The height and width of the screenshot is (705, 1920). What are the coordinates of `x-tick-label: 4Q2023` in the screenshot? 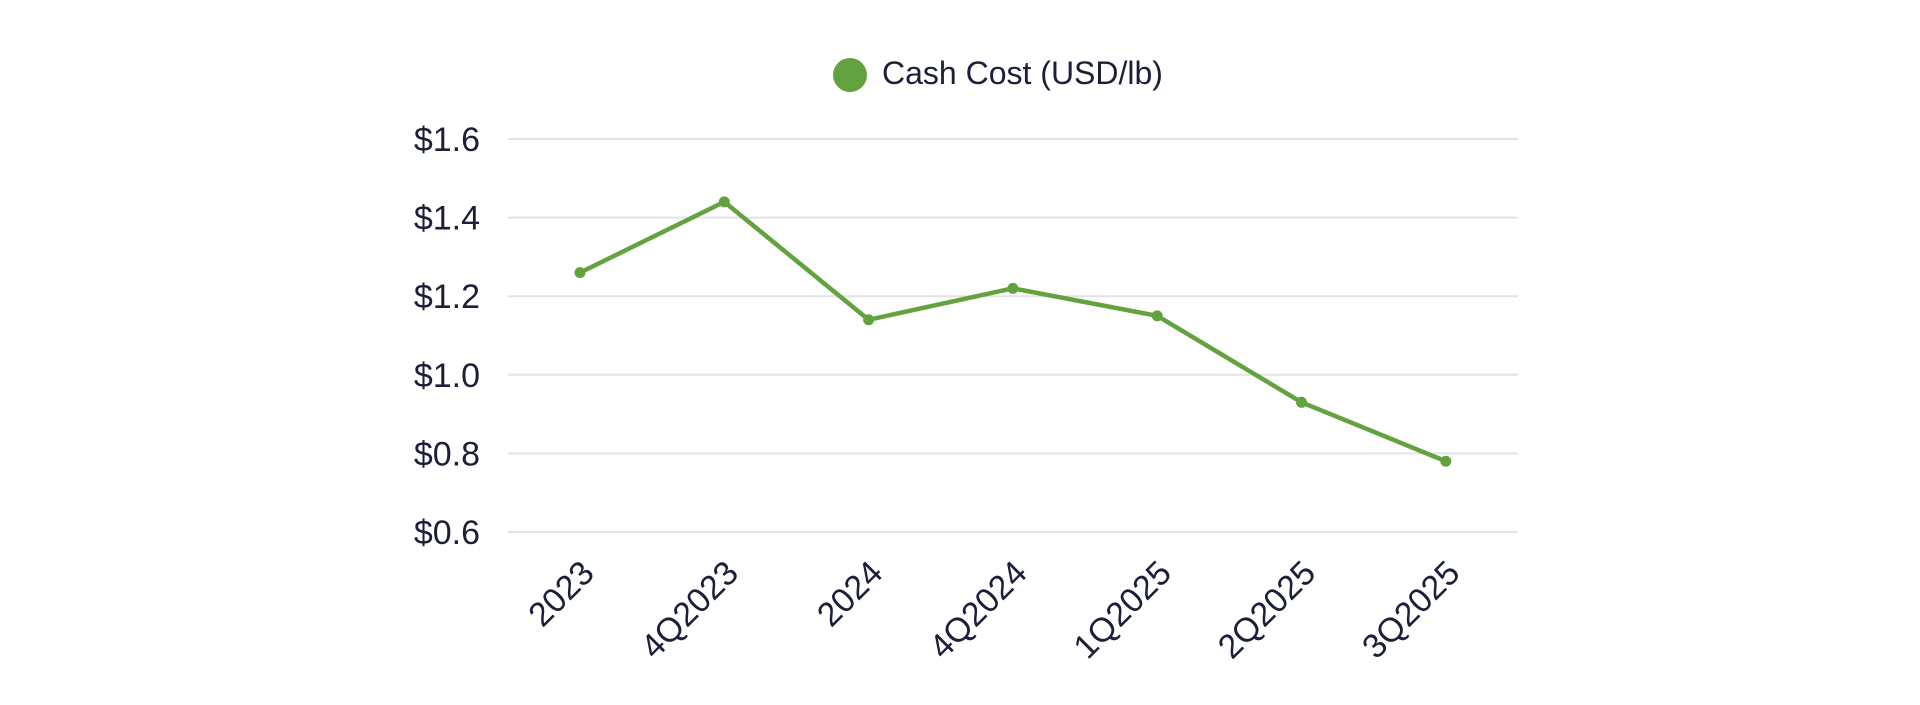 It's located at (690, 610).